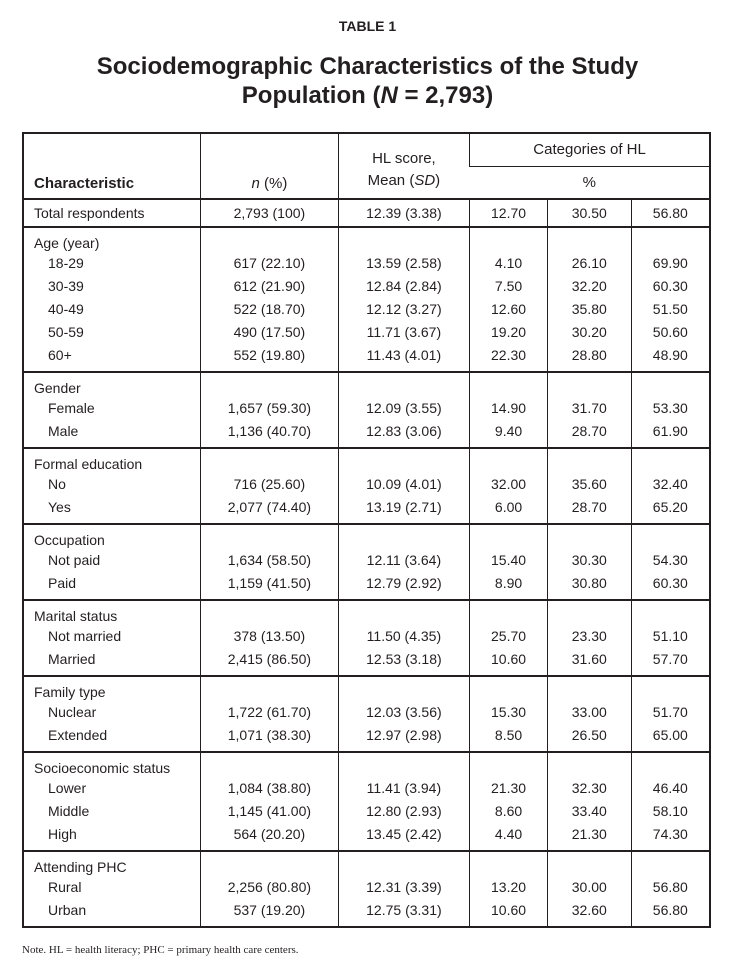 The width and height of the screenshot is (735, 977). Describe the element at coordinates (62, 582) in the screenshot. I see `row-label: Paid` at that location.